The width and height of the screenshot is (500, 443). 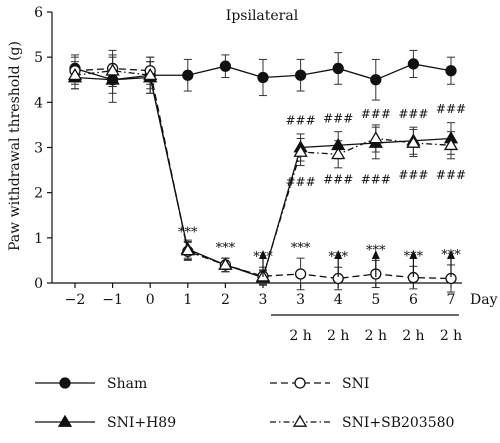 What do you see at coordinates (65, 420) in the screenshot?
I see `legend-marker-sni-h89` at bounding box center [65, 420].